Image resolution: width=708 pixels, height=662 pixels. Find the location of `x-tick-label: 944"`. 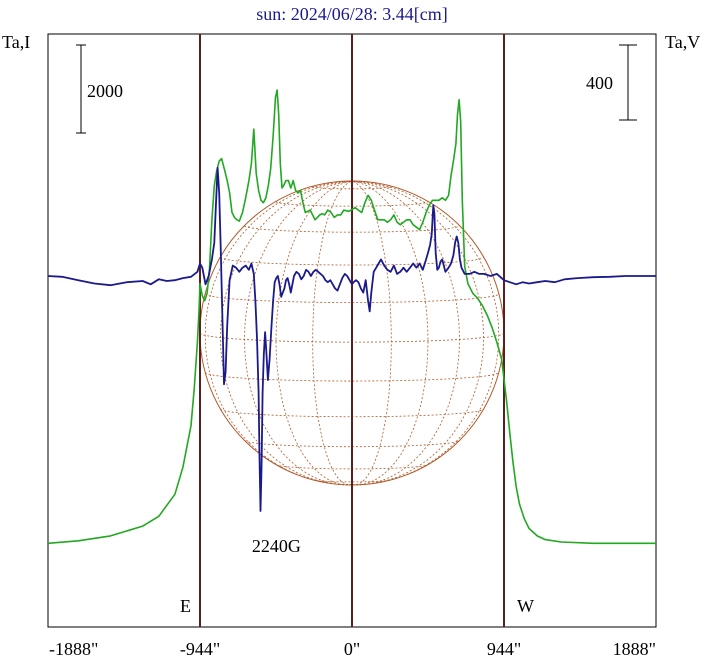

x-tick-label: 944" is located at coordinates (504, 649).